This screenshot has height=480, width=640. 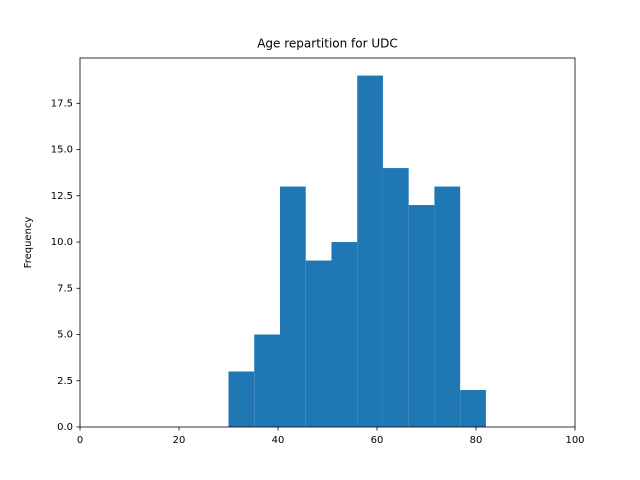 I want to click on y-axis-label: Frequency, so click(x=28, y=243).